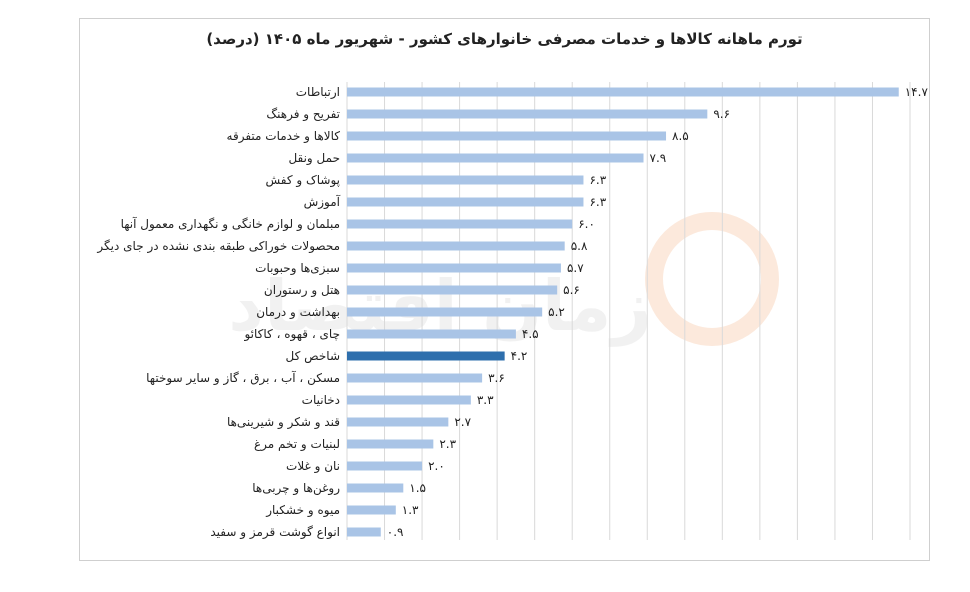 The width and height of the screenshot is (970, 592). I want to click on value-label: ۰.۹, so click(395, 532).